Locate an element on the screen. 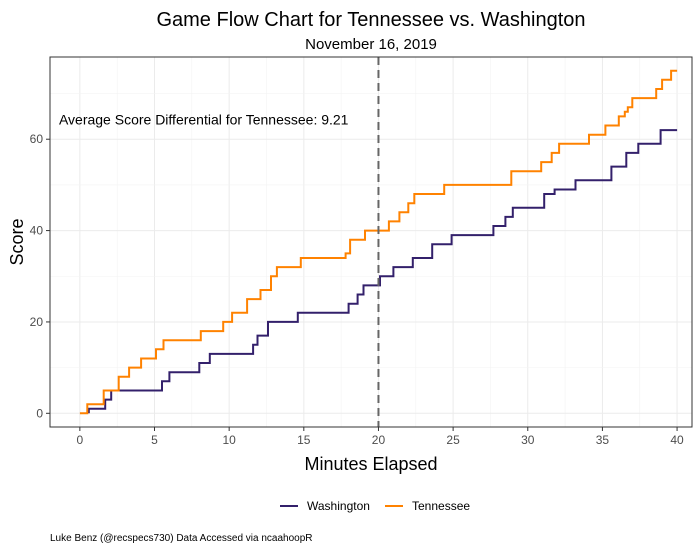 This screenshot has width=700, height=550. x-tick-label: 0 is located at coordinates (80, 440).